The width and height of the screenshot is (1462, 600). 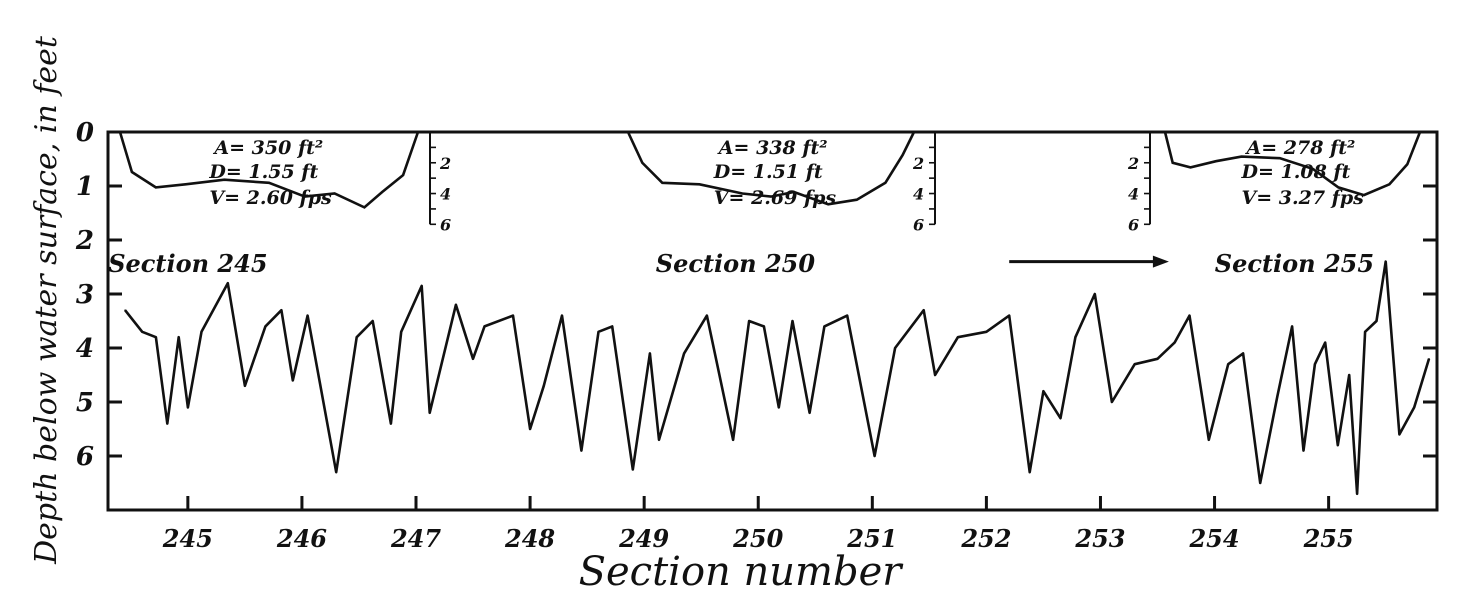 What do you see at coordinates (445, 163) in the screenshot?
I see `cross-section-245-scale-label-2: 2` at bounding box center [445, 163].